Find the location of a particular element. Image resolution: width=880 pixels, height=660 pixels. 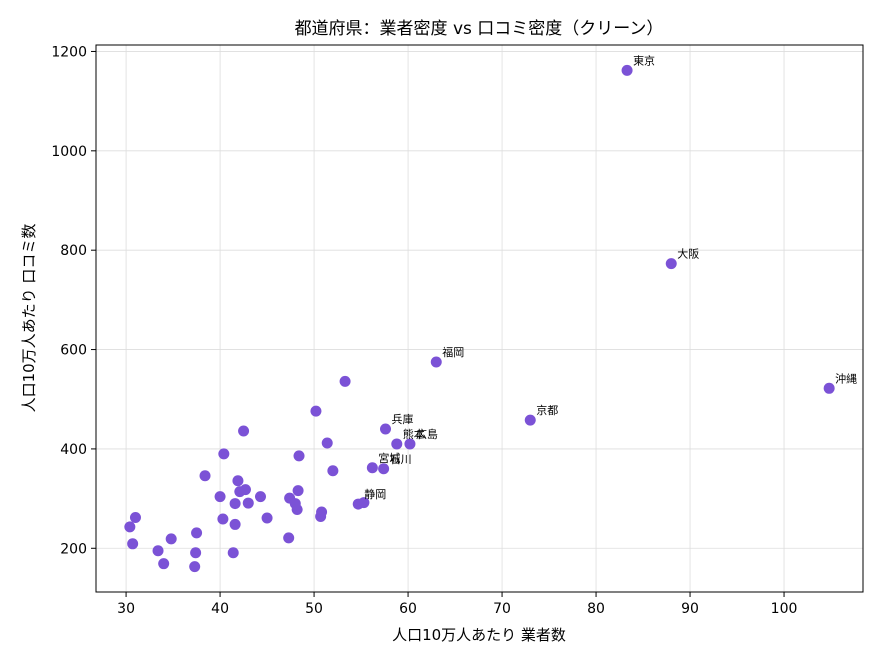

point-label: 京都 is located at coordinates (547, 410).